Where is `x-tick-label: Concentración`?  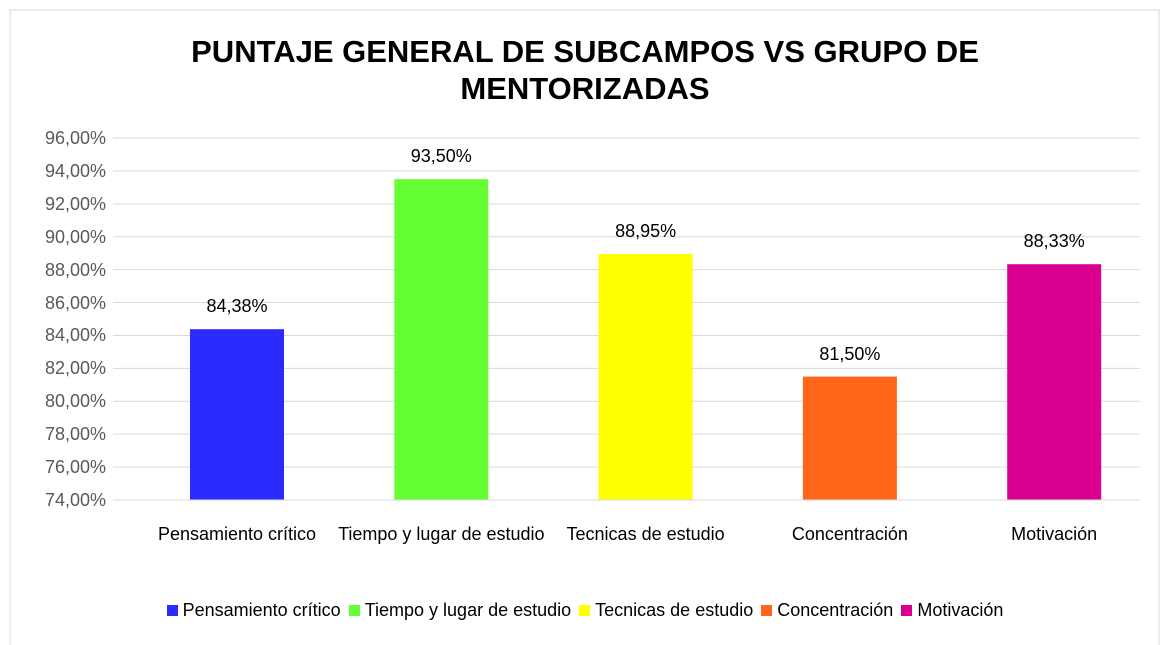 x-tick-label: Concentración is located at coordinates (849, 534).